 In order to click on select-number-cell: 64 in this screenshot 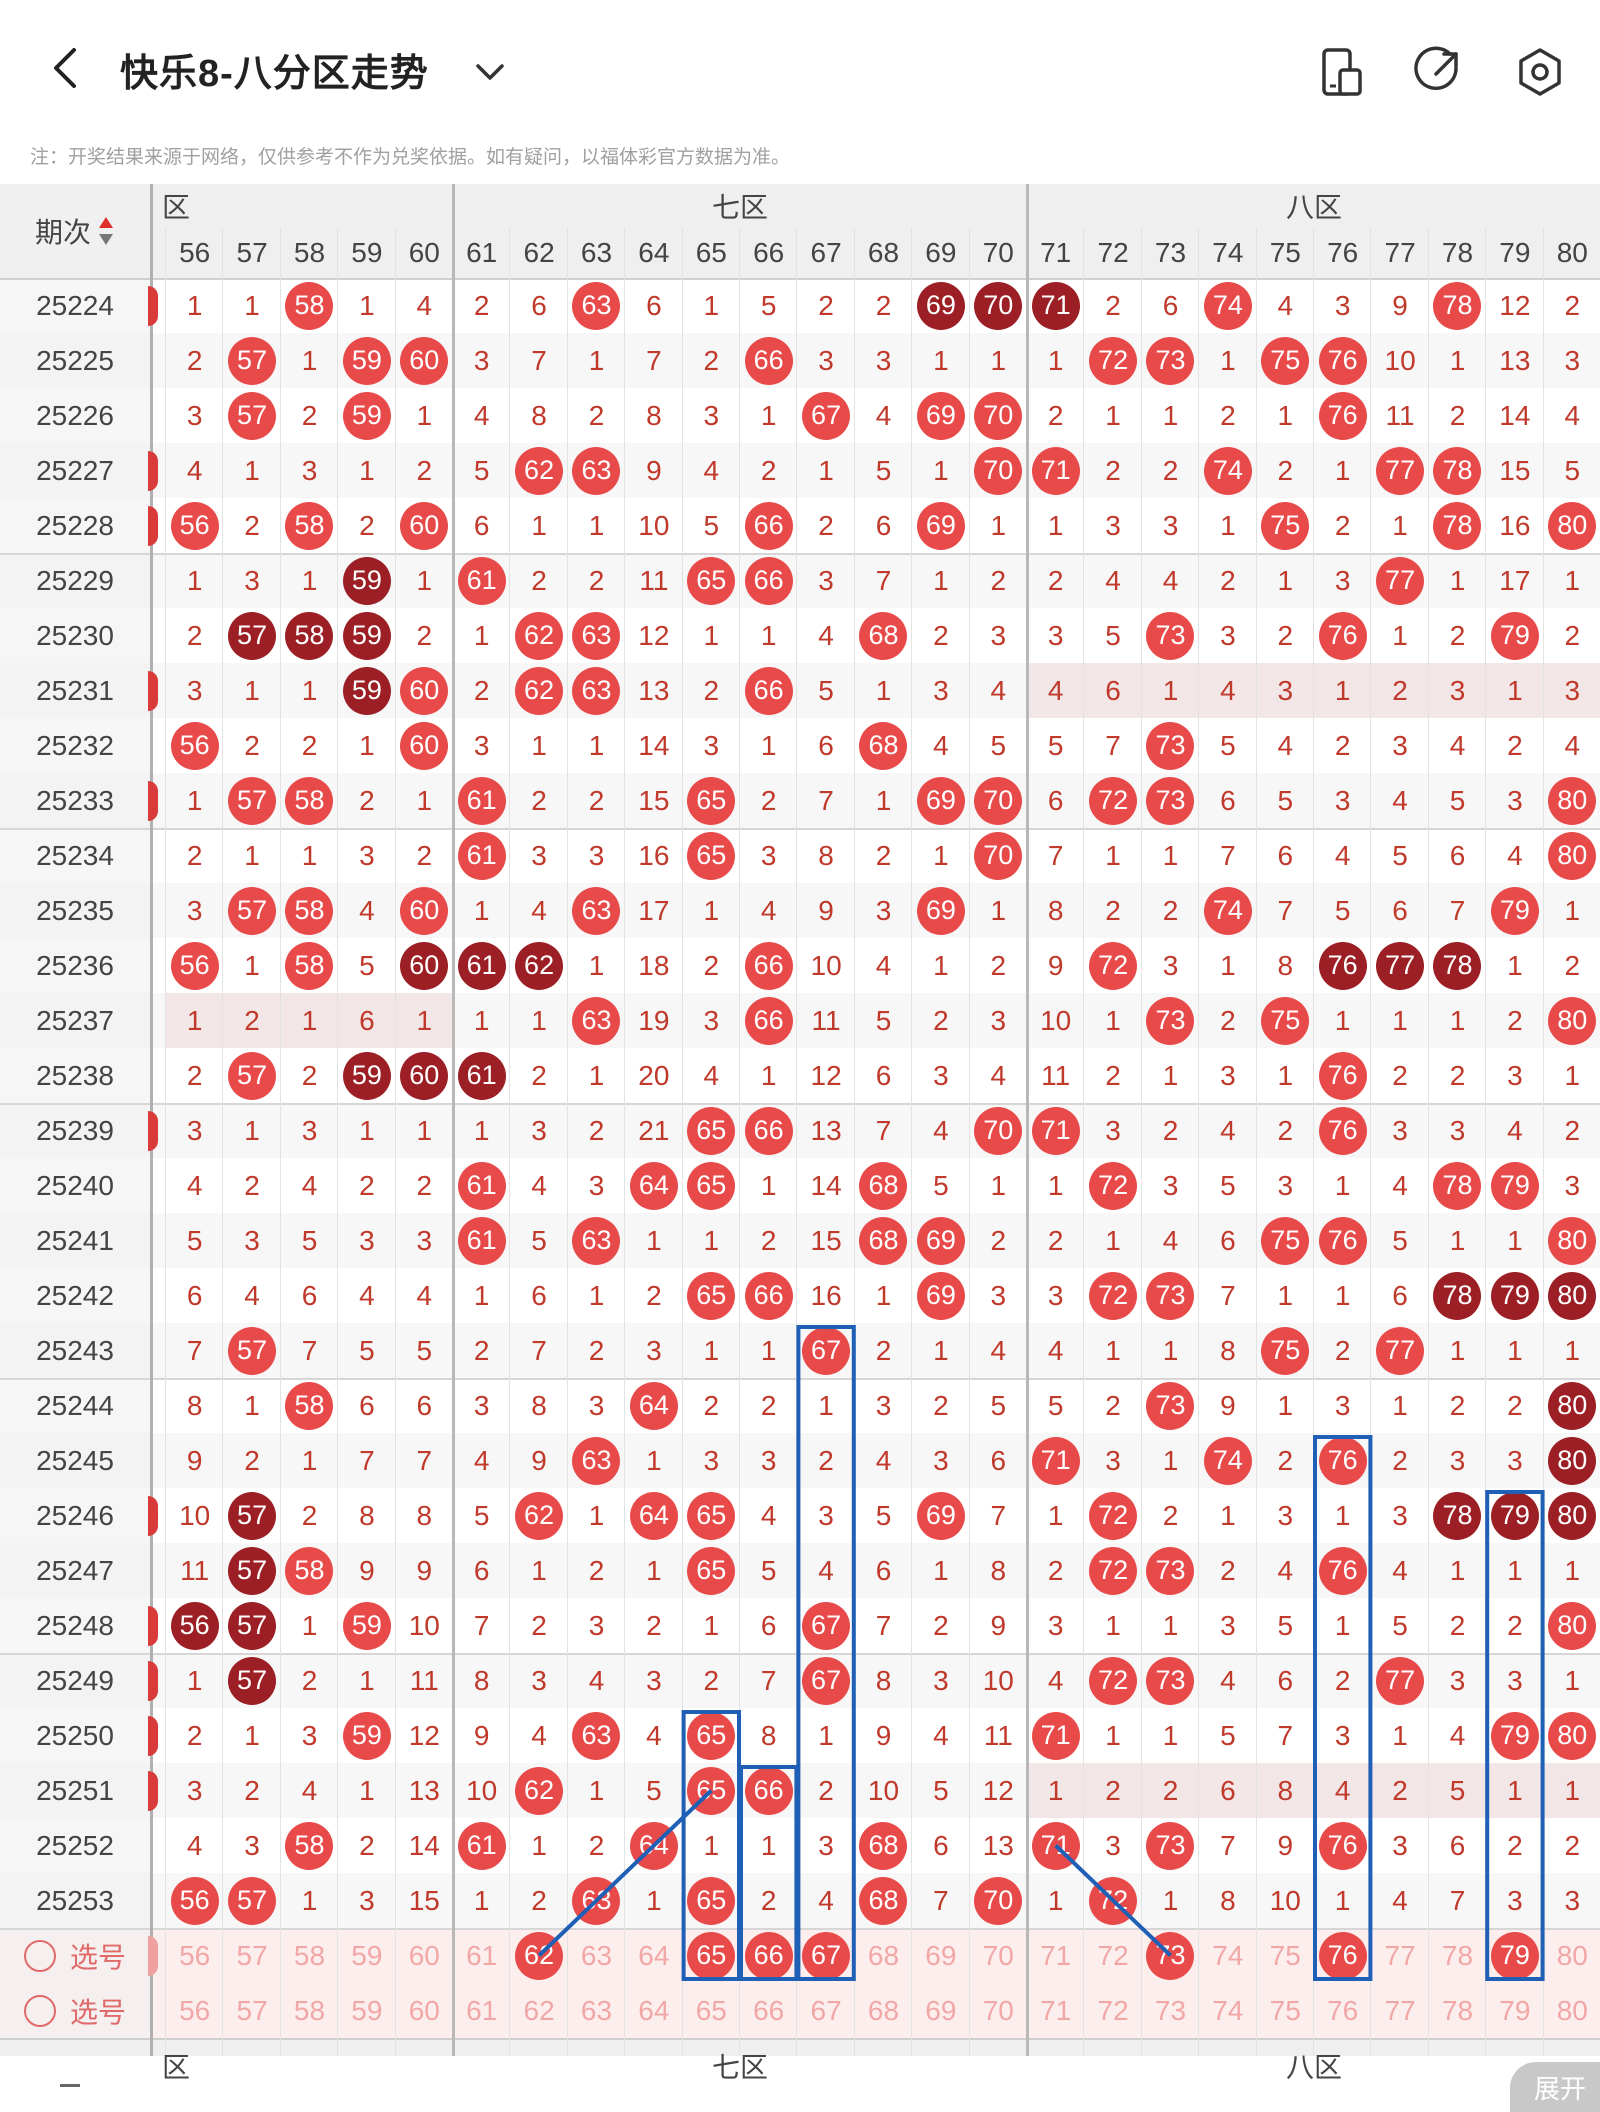, I will do `click(653, 1955)`.